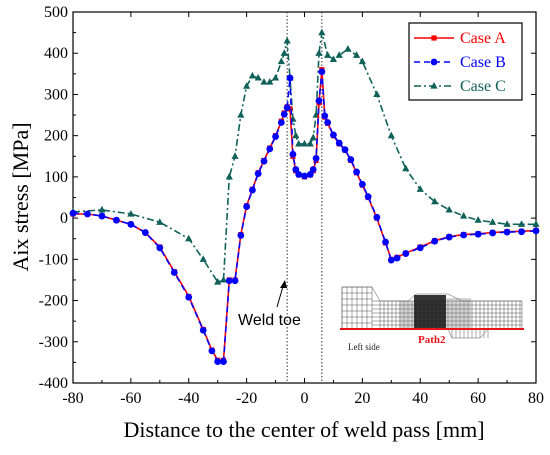 Image resolution: width=550 pixels, height=455 pixels. Describe the element at coordinates (432, 340) in the screenshot. I see `inset-path-label: Path2` at that location.